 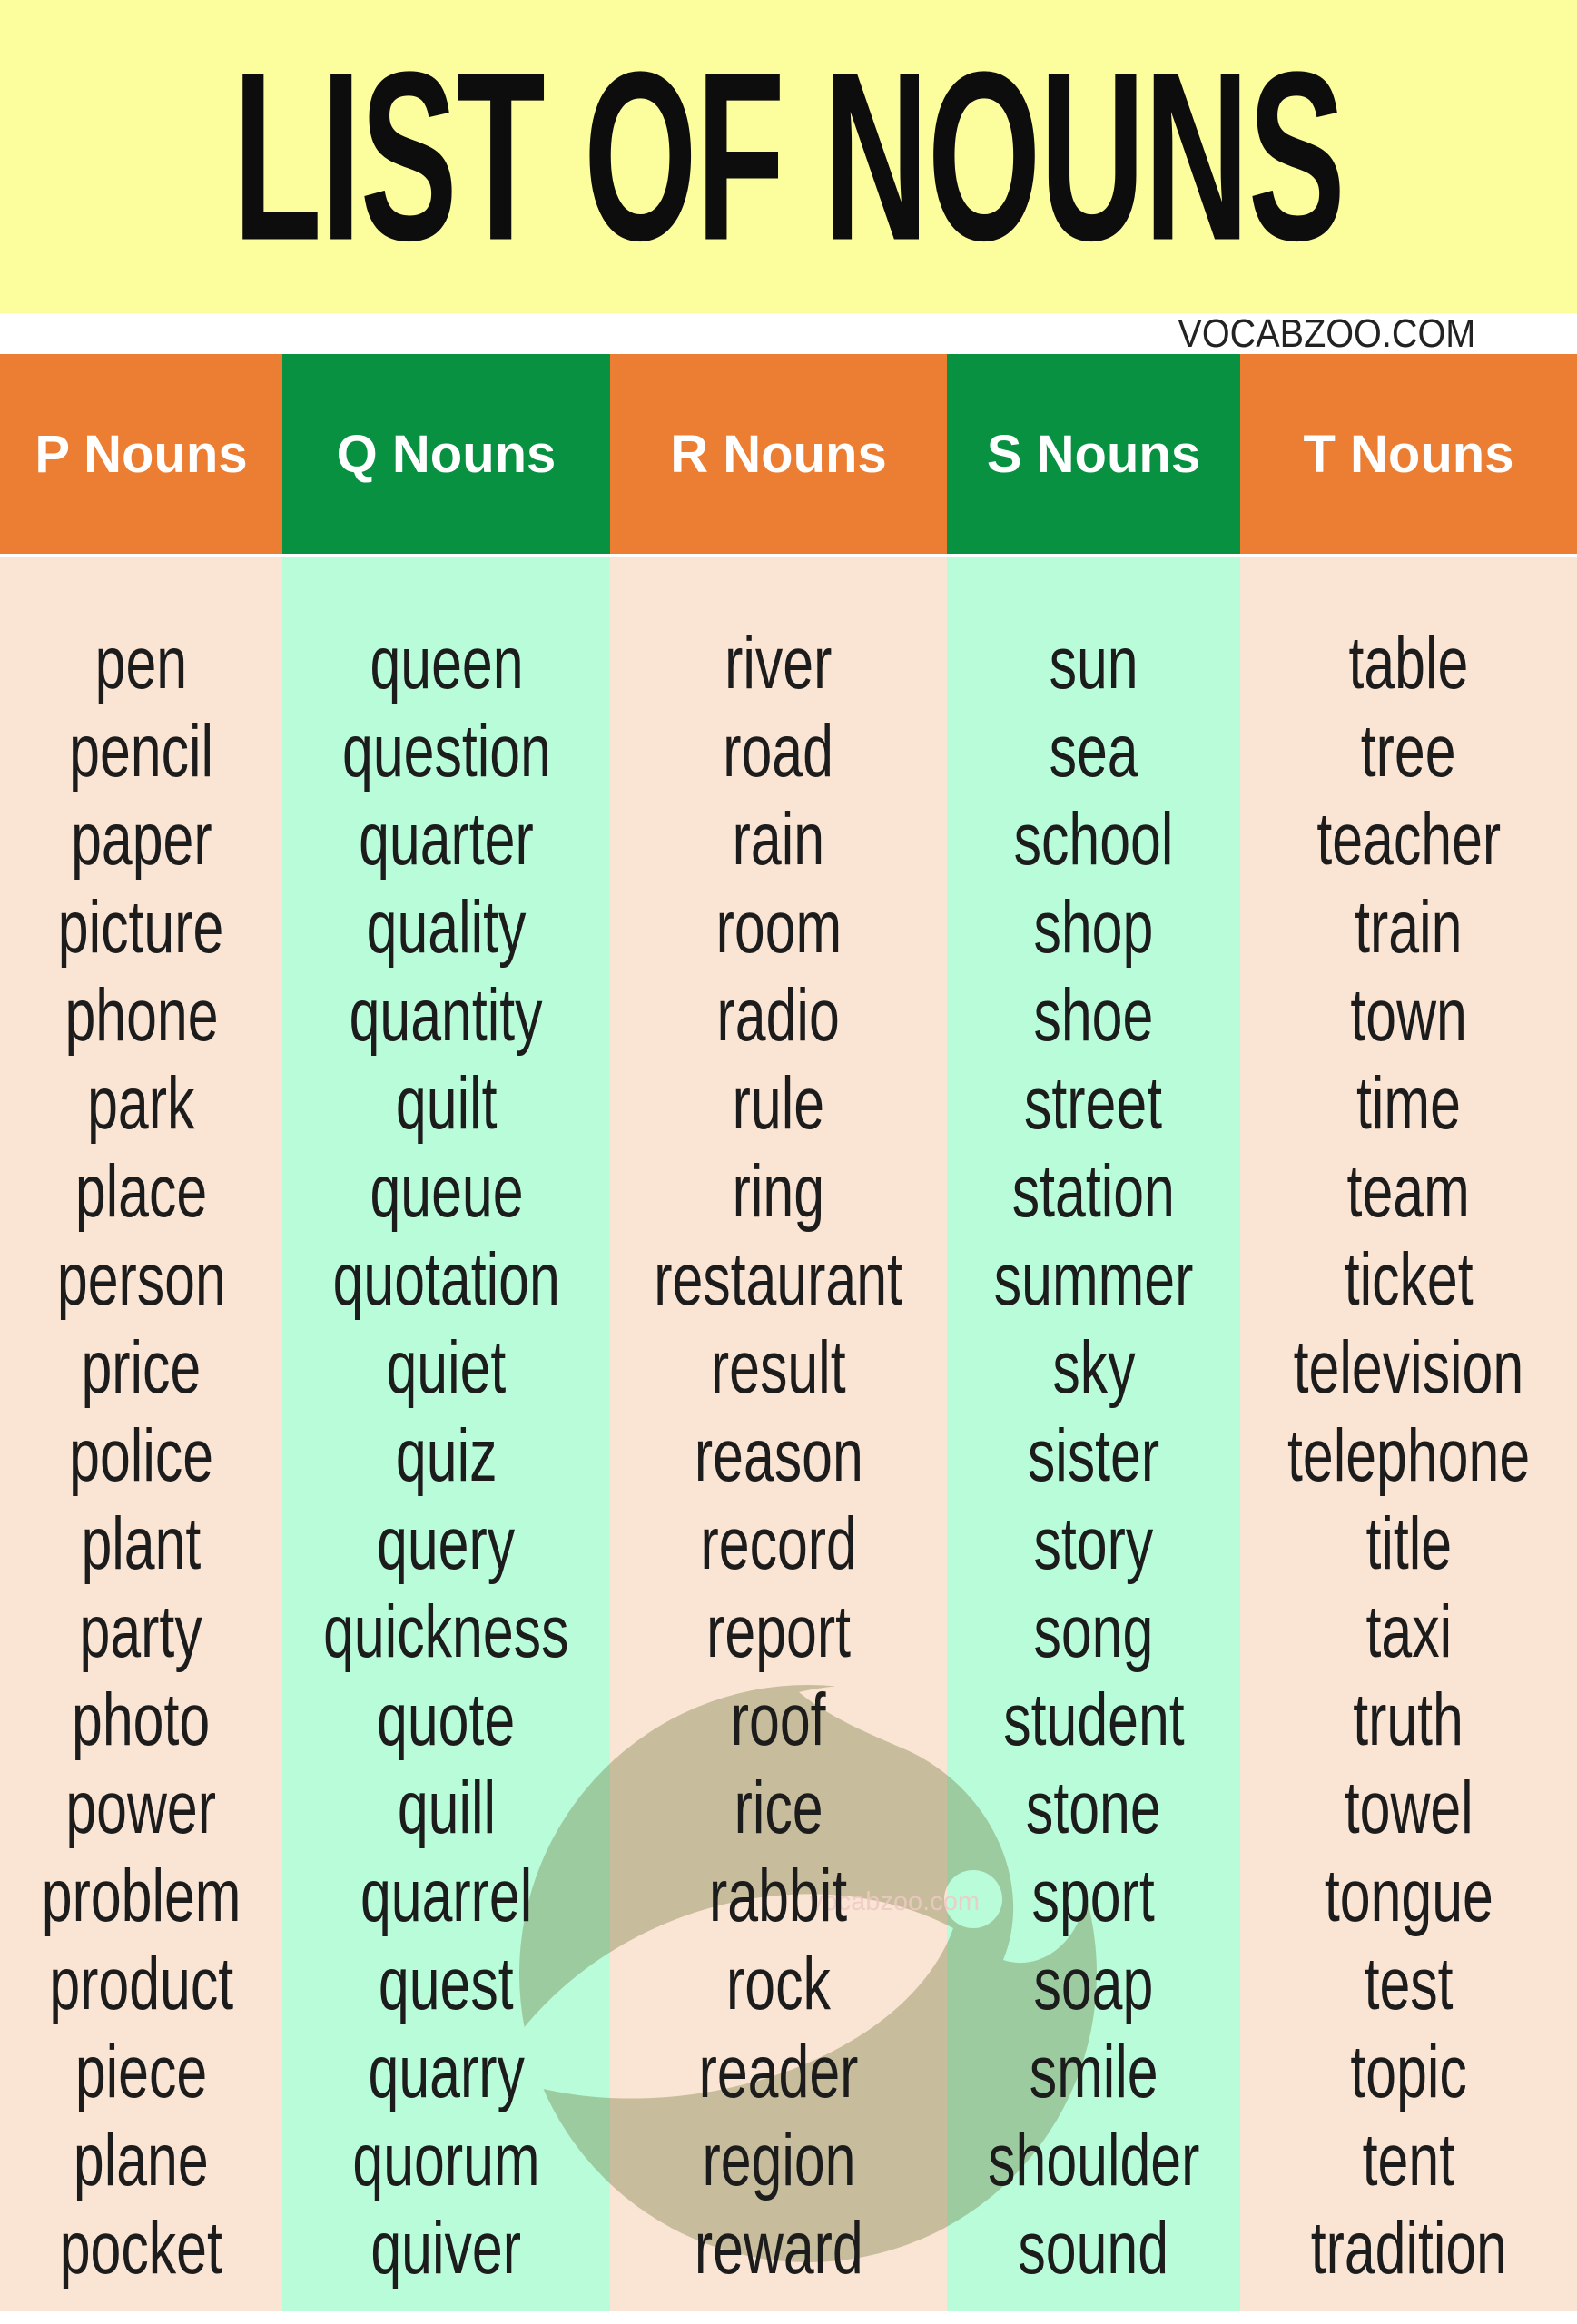 What do you see at coordinates (788, 333) in the screenshot?
I see `site-band: VOCABZOO.COM` at bounding box center [788, 333].